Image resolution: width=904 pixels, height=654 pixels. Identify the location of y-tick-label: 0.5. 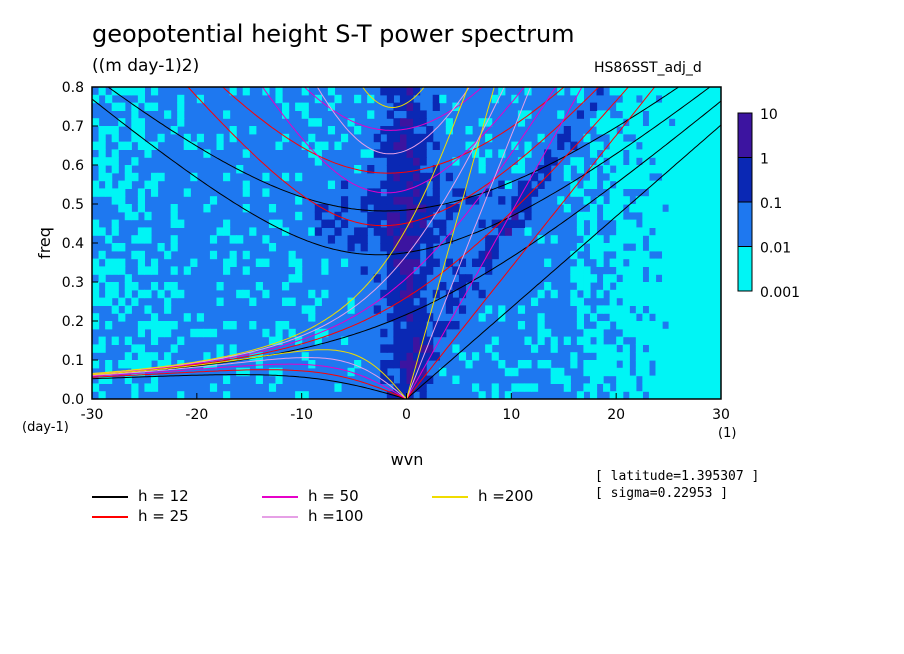
(73, 205).